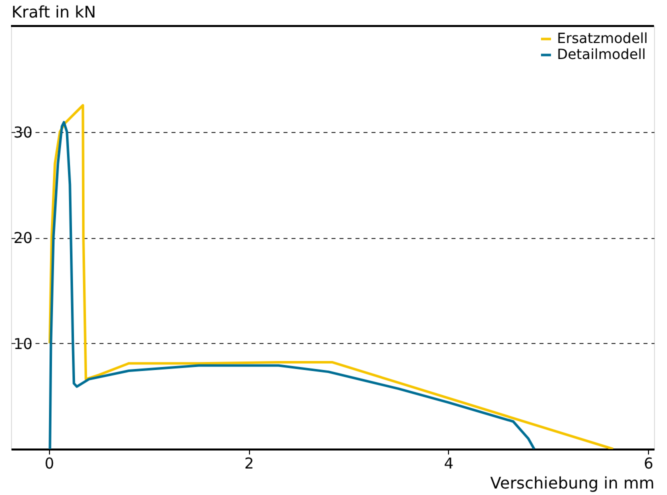 The height and width of the screenshot is (495, 667). What do you see at coordinates (23, 343) in the screenshot?
I see `y-tick-label: 10` at bounding box center [23, 343].